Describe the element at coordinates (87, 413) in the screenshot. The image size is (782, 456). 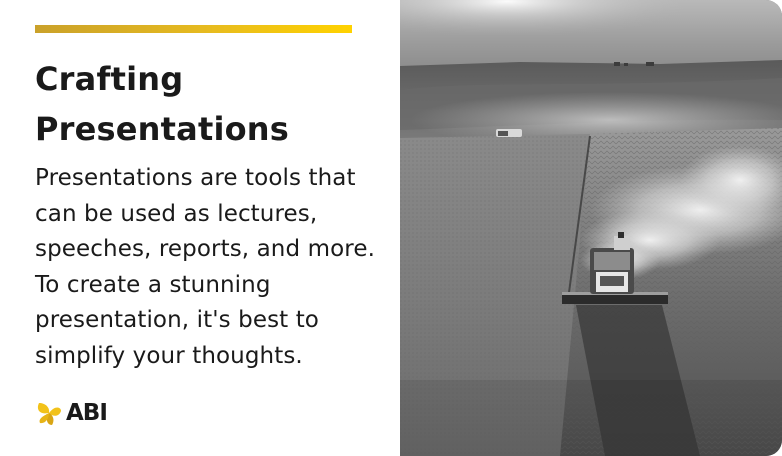
I see `logo-wordmark: ABI` at that location.